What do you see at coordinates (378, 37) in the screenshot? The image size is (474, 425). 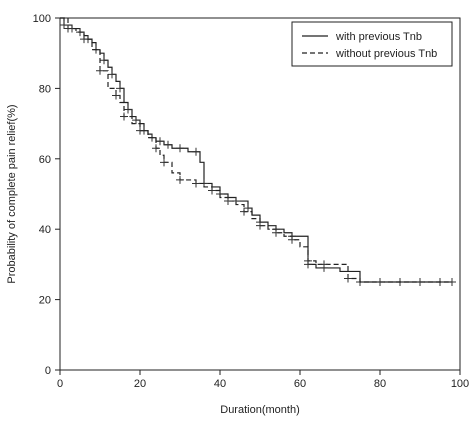 I see `legend-label: with previous Tnb` at bounding box center [378, 37].